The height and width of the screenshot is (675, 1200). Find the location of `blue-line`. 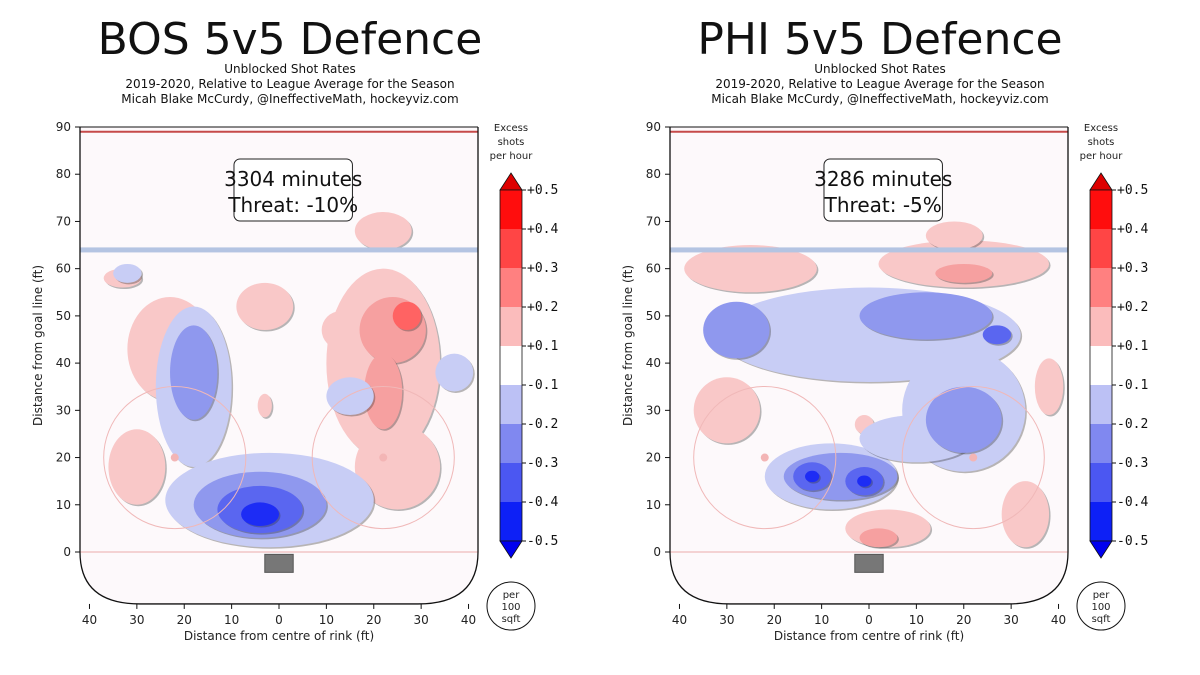

blue-line is located at coordinates (869, 250).